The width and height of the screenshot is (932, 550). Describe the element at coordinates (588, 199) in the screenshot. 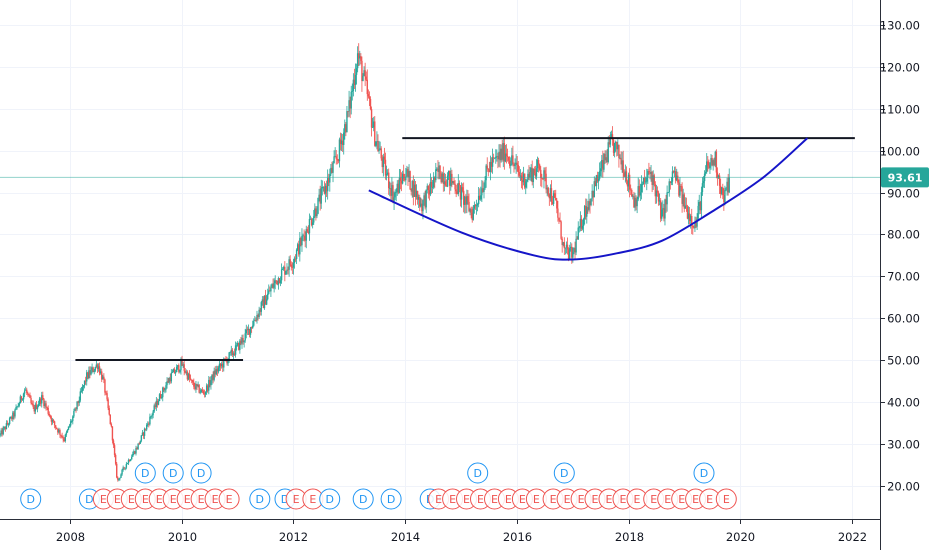

I see `cup-curve-line` at that location.